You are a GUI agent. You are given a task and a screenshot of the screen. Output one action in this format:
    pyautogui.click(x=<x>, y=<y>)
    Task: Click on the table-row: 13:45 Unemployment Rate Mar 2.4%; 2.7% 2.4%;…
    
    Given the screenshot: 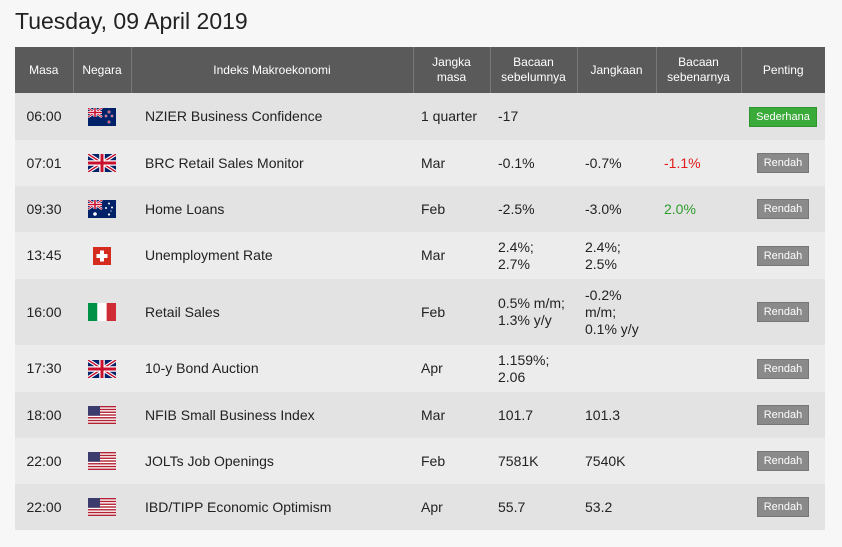 What is the action you would take?
    pyautogui.click(x=420, y=255)
    